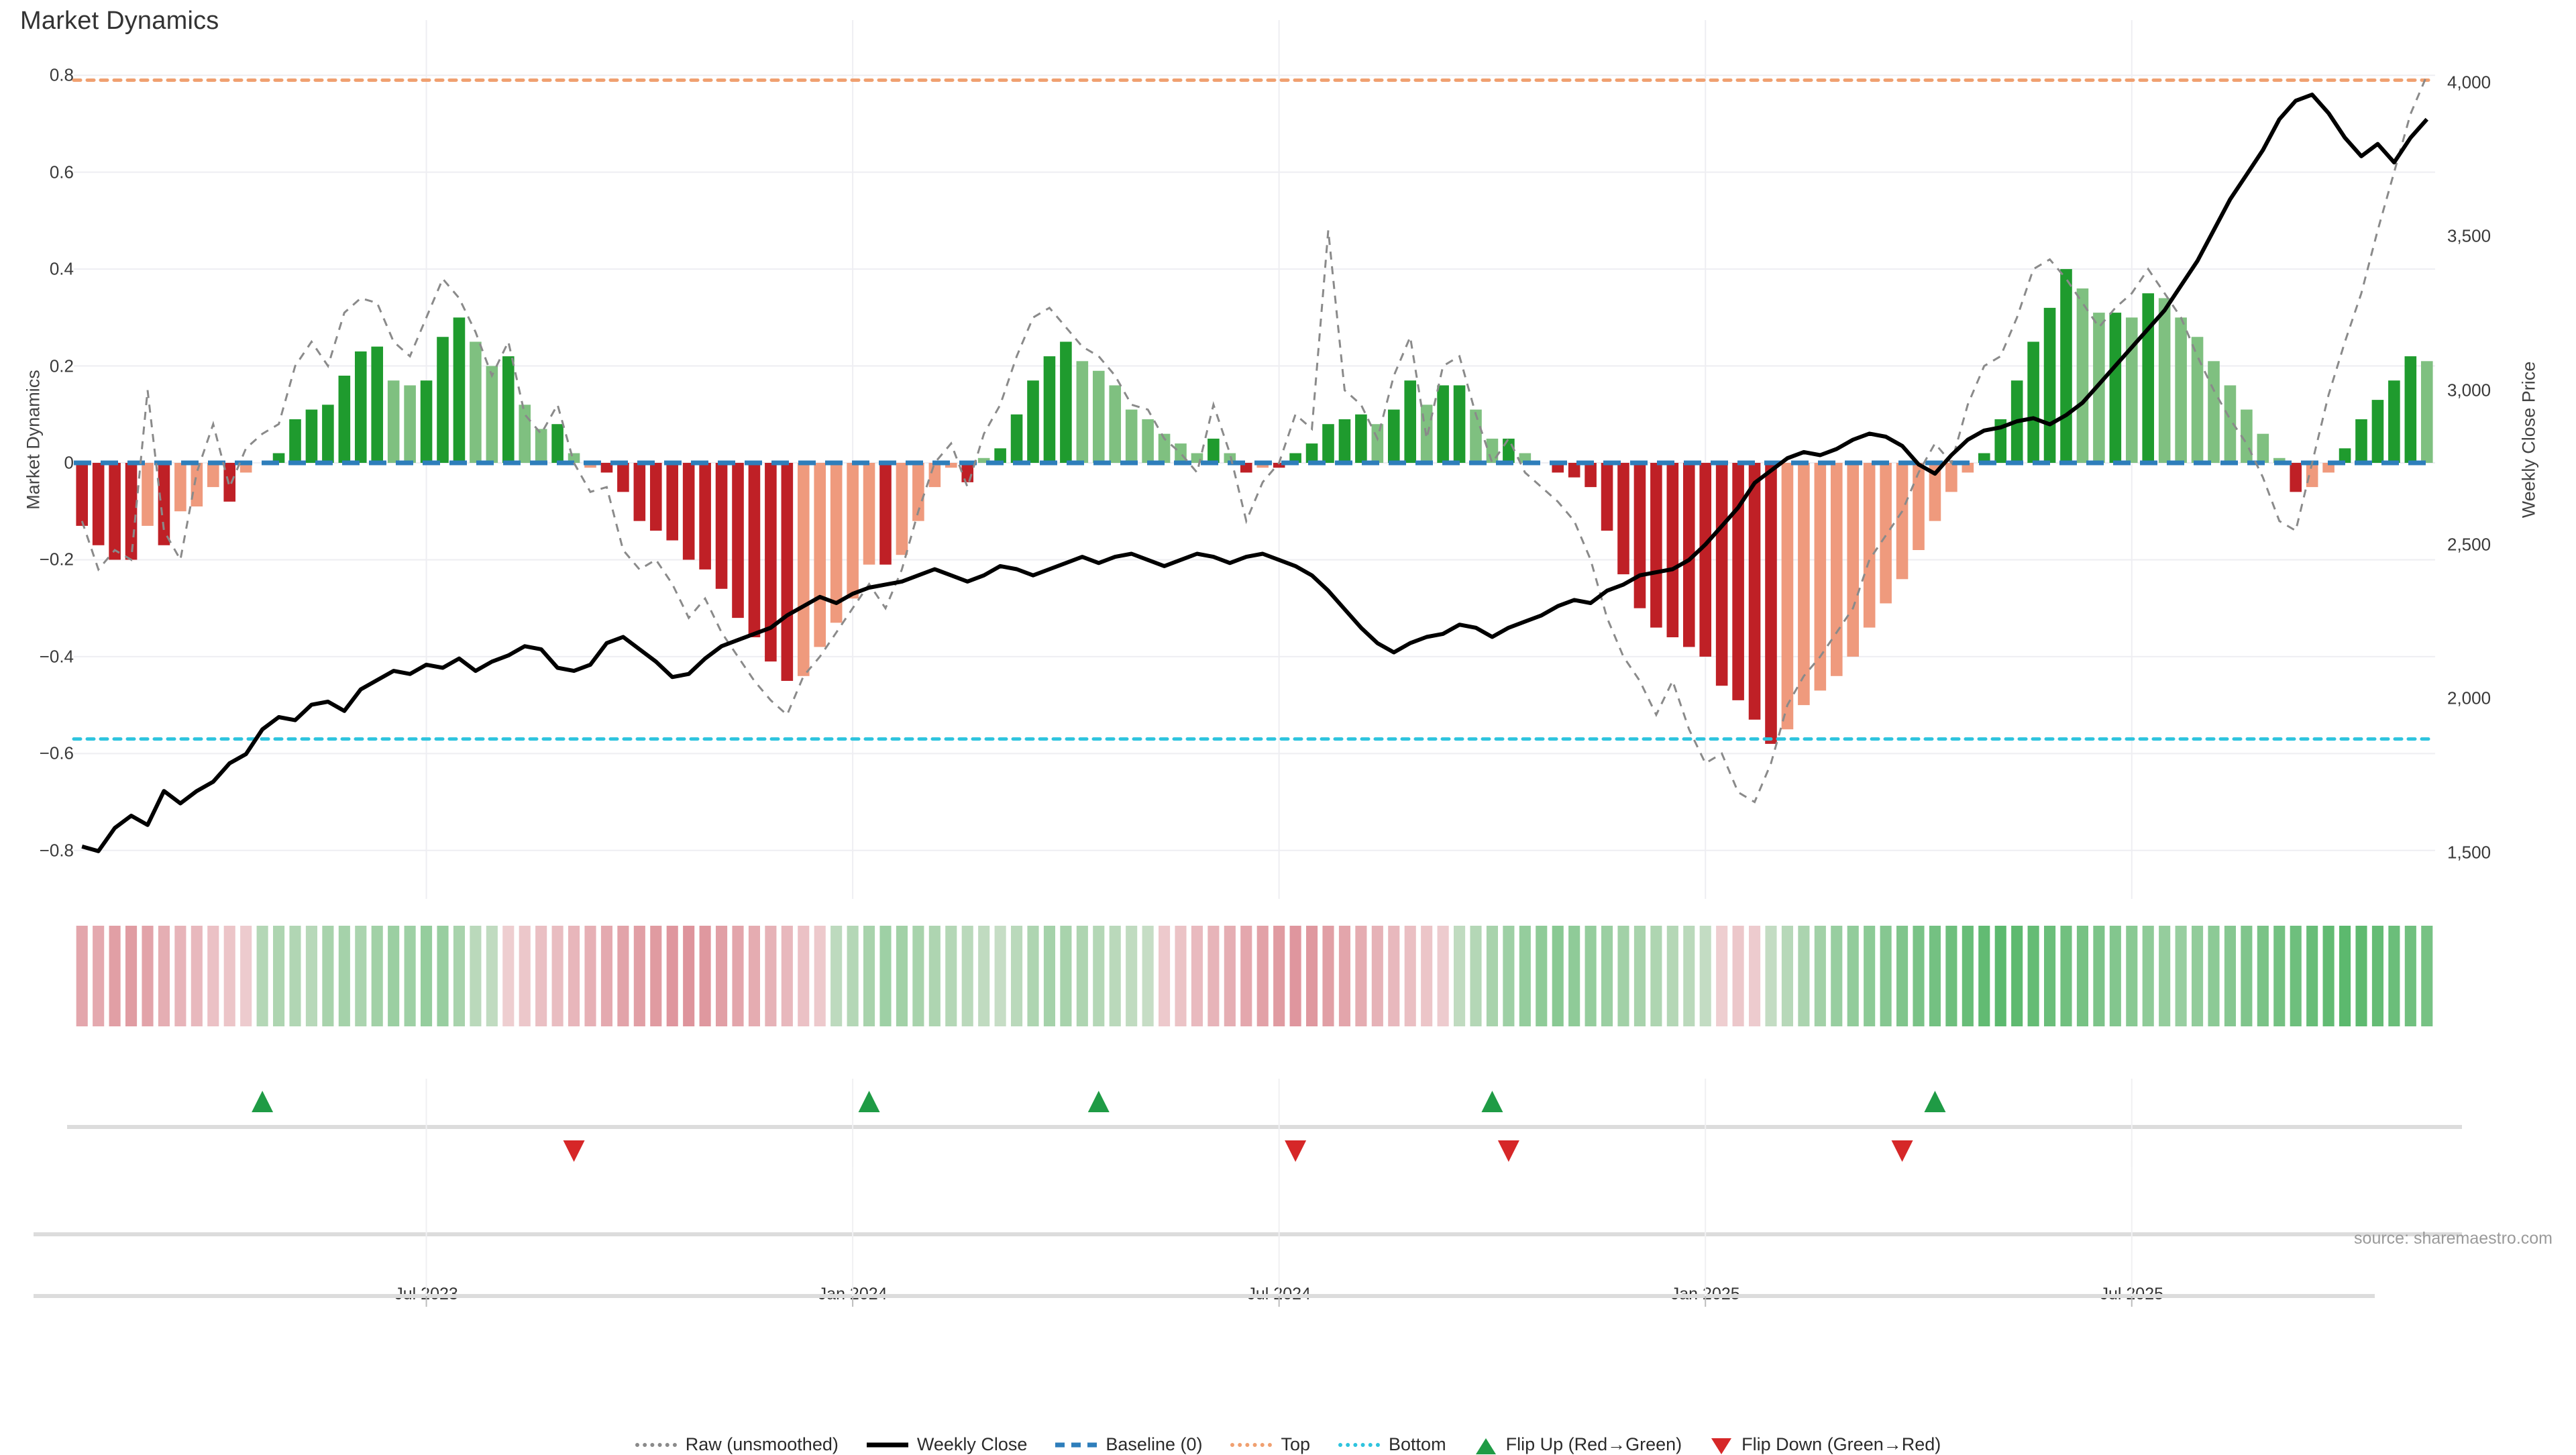 This screenshot has height=1455, width=2576. I want to click on legend-item: Top, so click(1270, 1444).